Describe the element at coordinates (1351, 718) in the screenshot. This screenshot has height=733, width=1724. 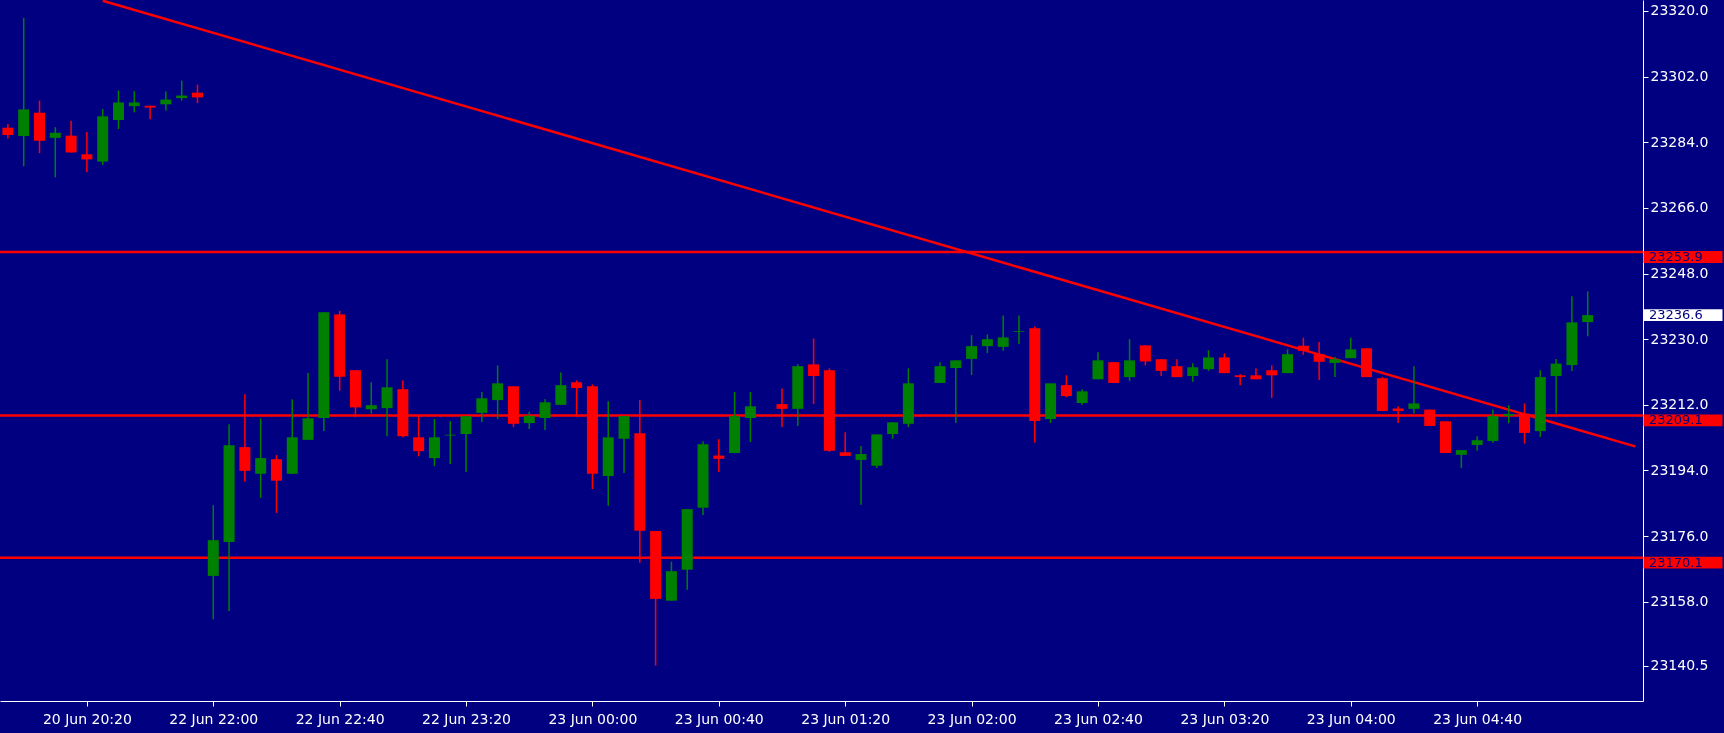
I see `x-tick-label: 23 Jun 04:00` at that location.